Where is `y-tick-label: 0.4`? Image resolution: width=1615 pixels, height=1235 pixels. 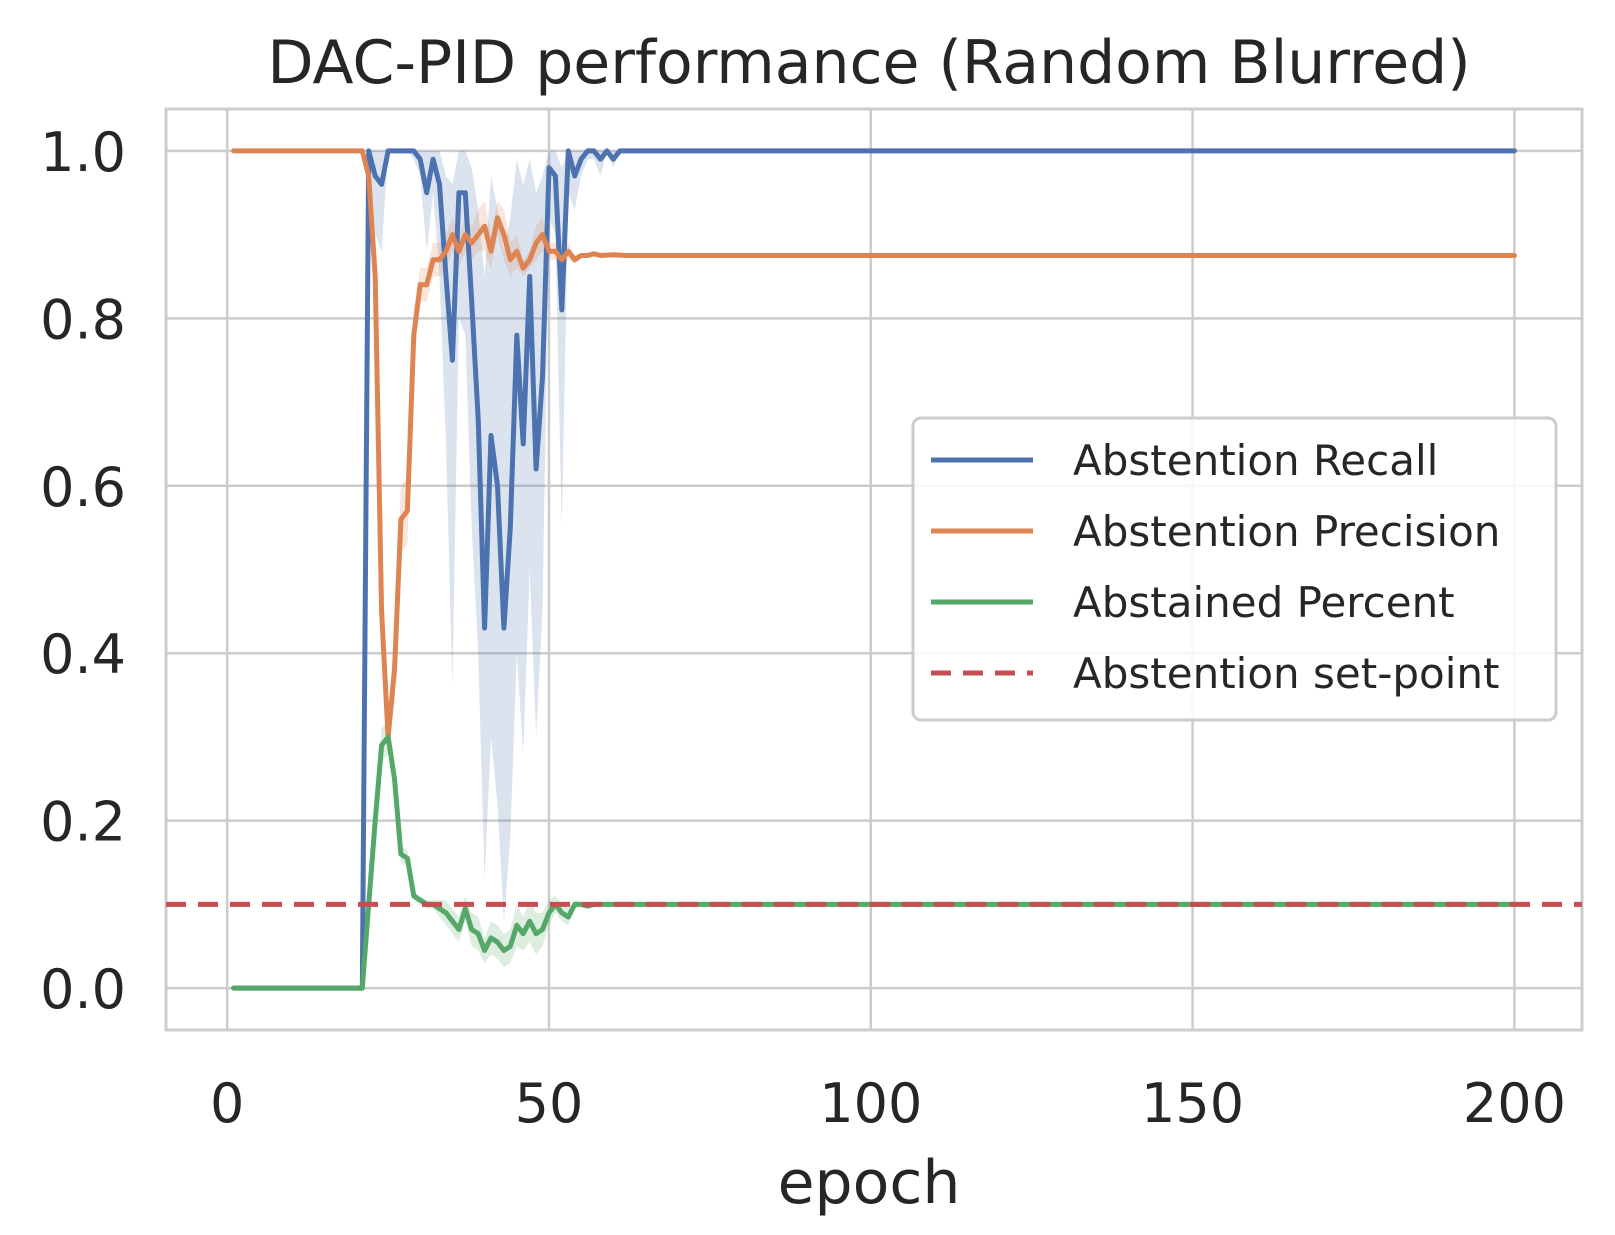
y-tick-label: 0.4 is located at coordinates (83, 654).